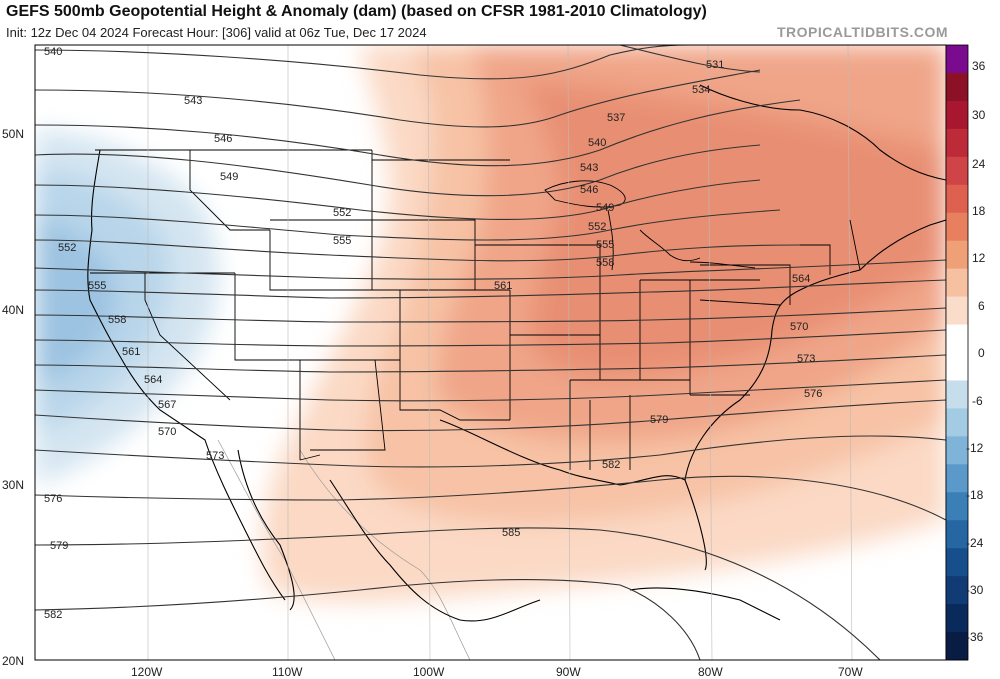 Image resolution: width=1000 pixels, height=679 pixels. What do you see at coordinates (597, 143) in the screenshot?
I see `contour-label-540-east: 540` at bounding box center [597, 143].